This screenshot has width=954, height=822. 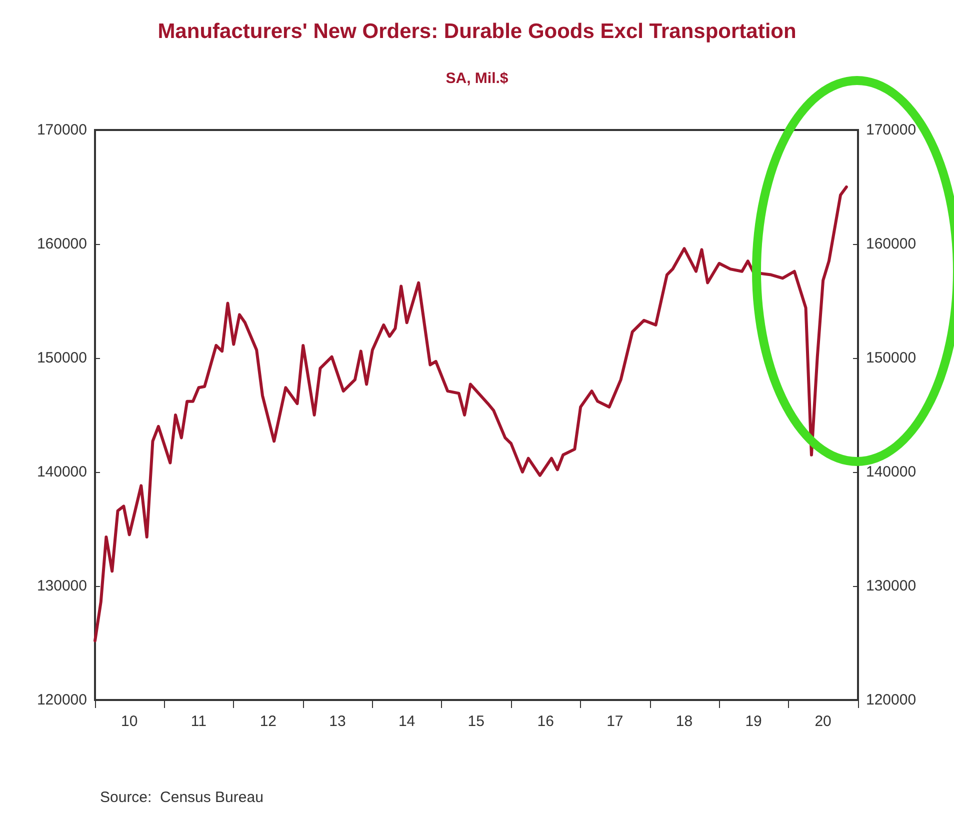 What do you see at coordinates (61, 586) in the screenshot?
I see `y-tick-label: 130000` at bounding box center [61, 586].